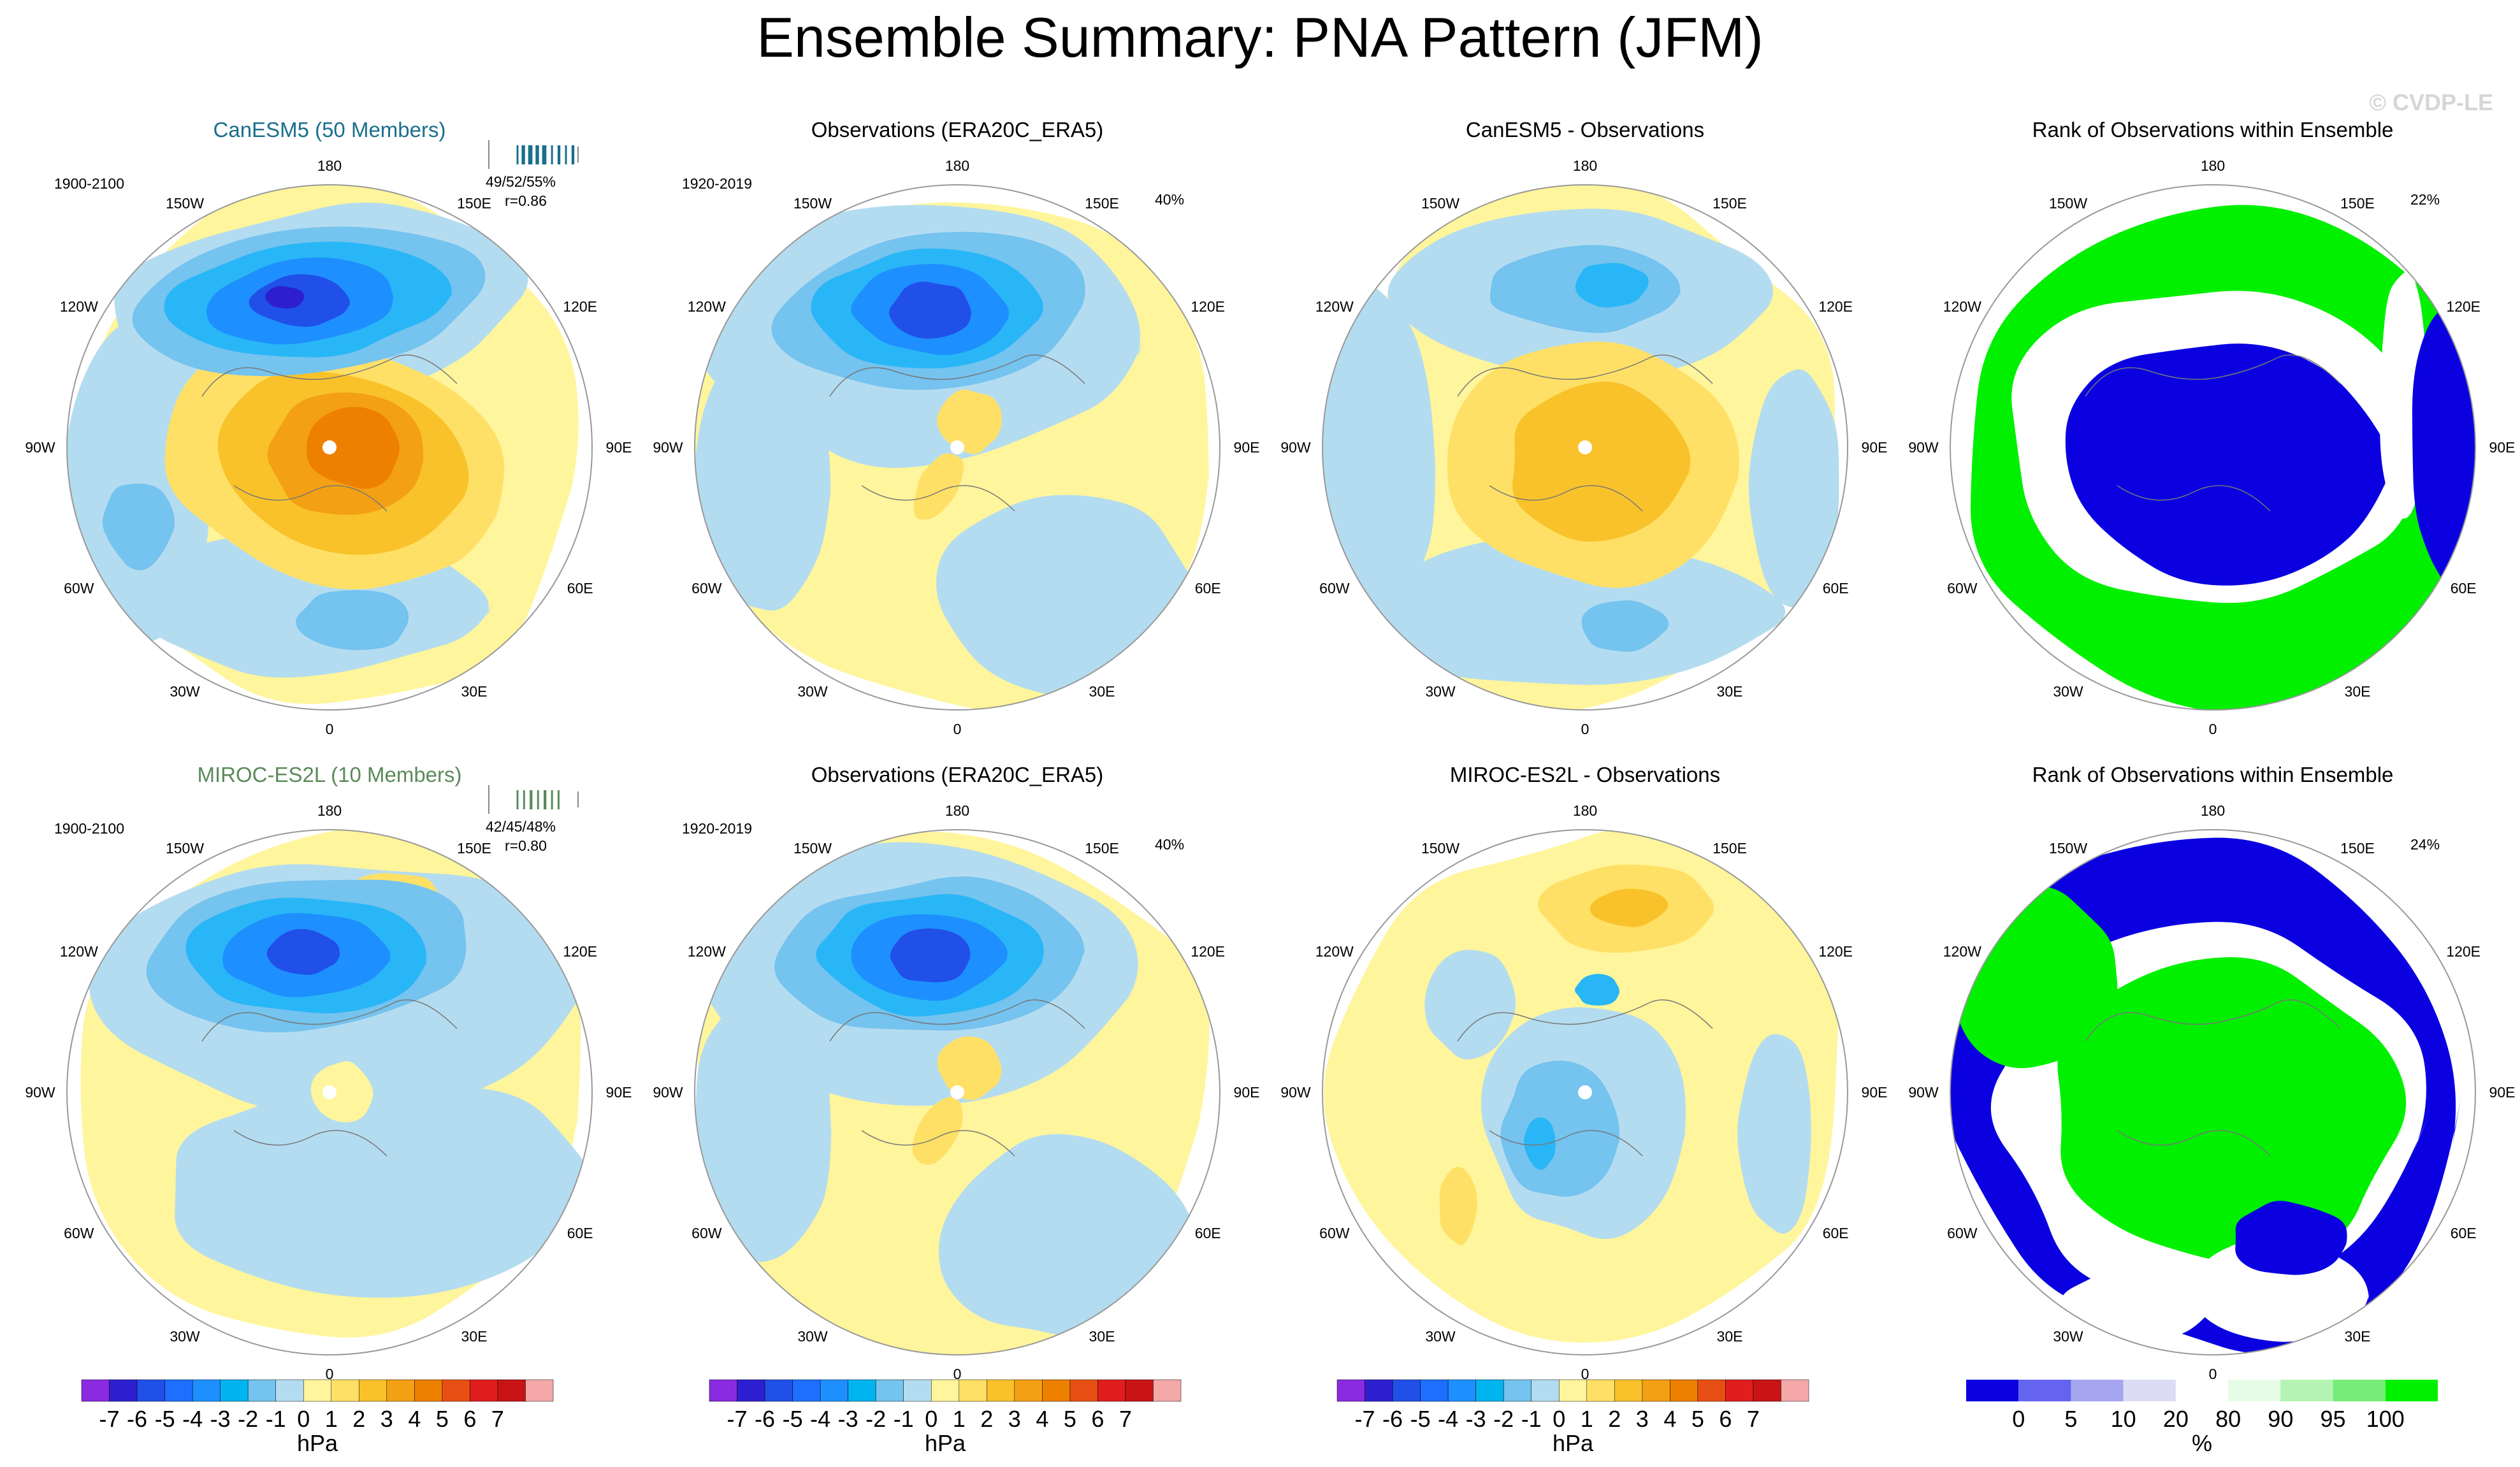  Describe the element at coordinates (945, 1418) in the screenshot. I see `colorbar-hpa-2: -7 -6 -5 -4 -3 -2 -1 0 1 2 3 4 5 6 7 hPa` at that location.